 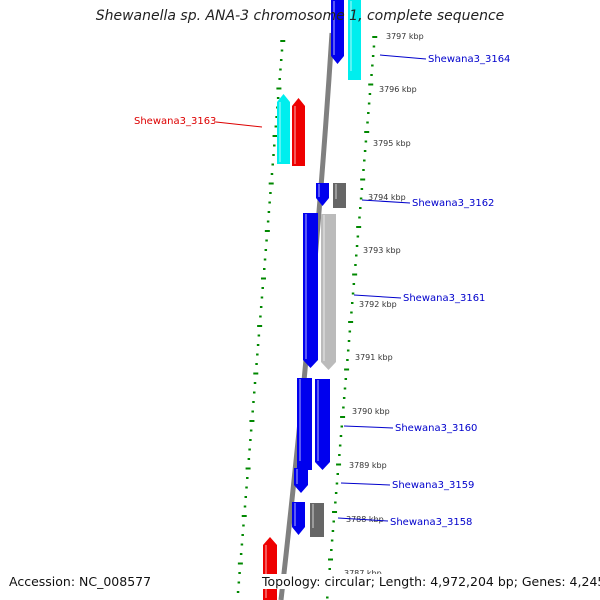 What do you see at coordinates (431, 522) in the screenshot?
I see `gene-label: Shewana3_3158` at bounding box center [431, 522].